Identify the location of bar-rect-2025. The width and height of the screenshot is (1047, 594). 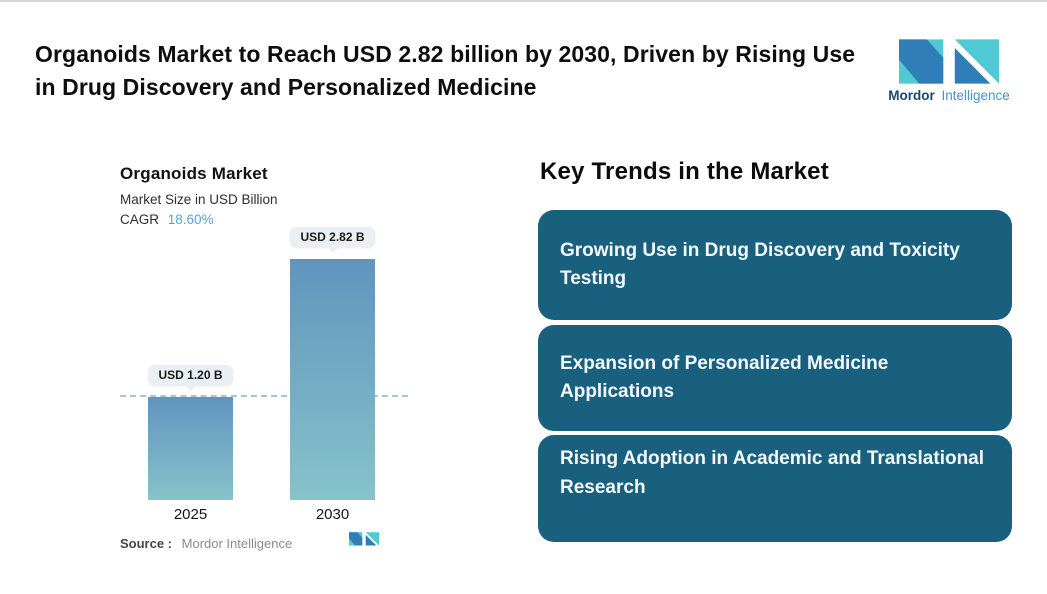
(190, 448).